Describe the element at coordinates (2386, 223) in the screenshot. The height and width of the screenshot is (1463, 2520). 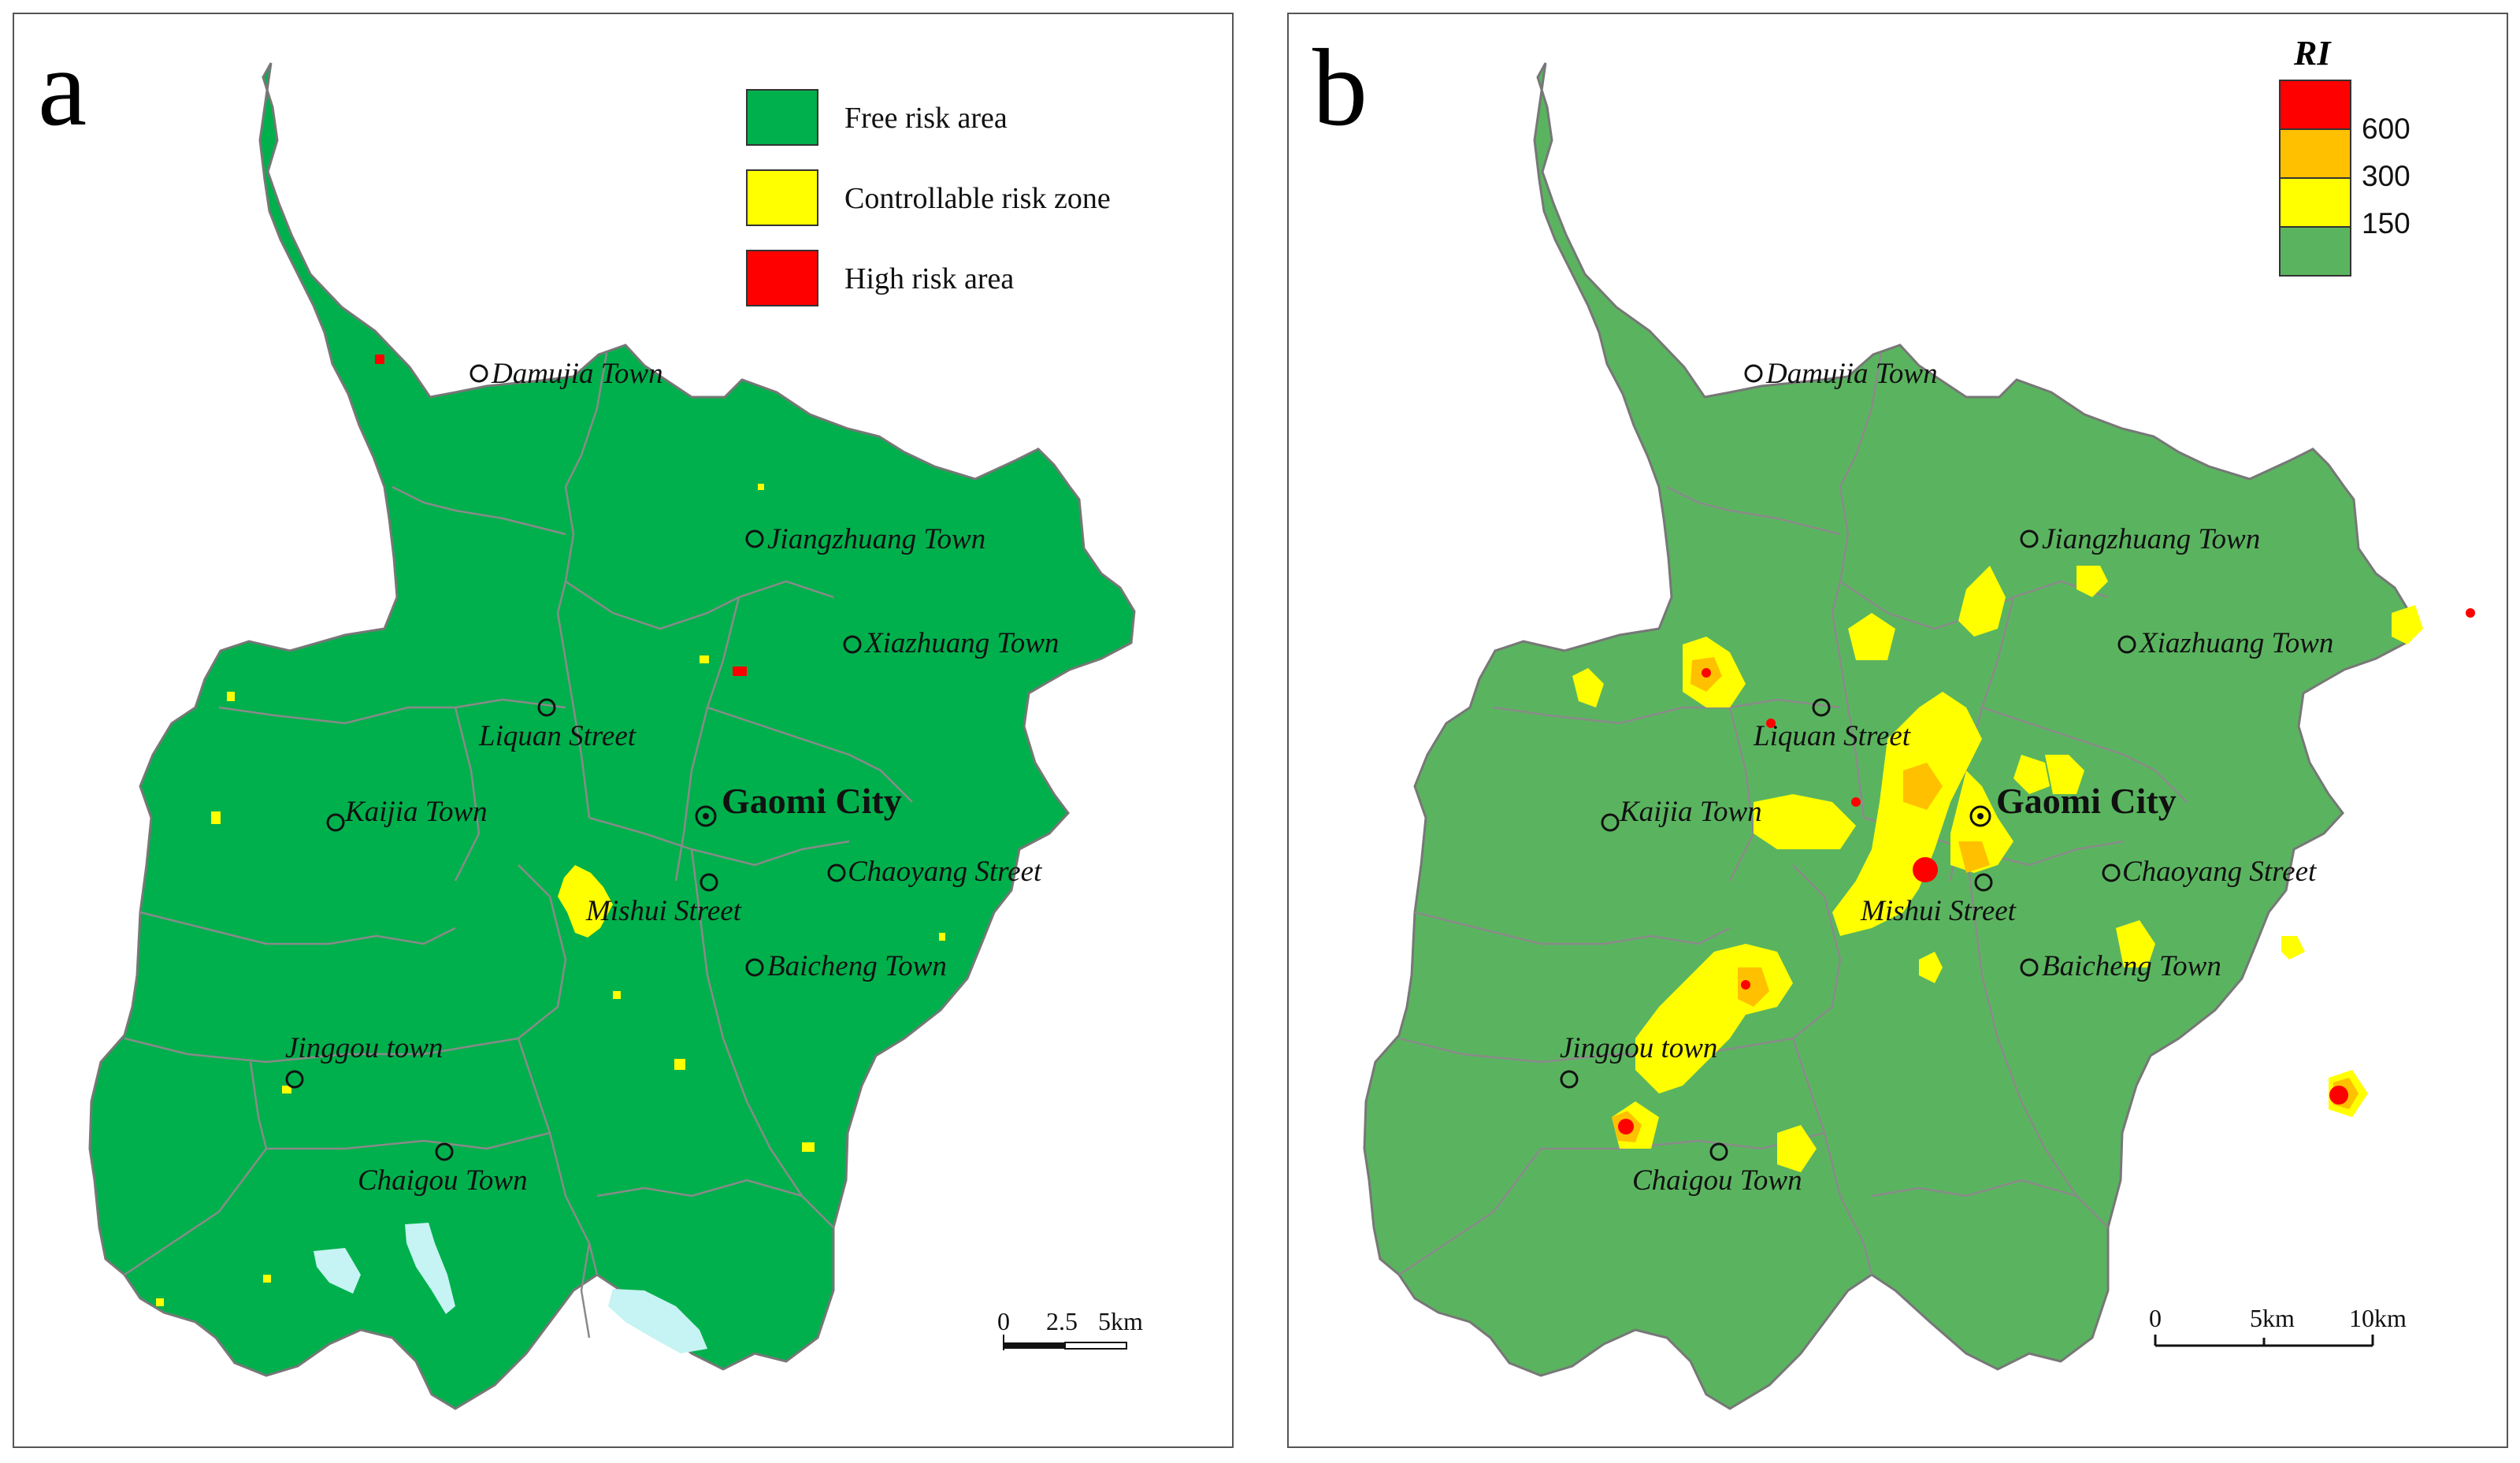
I see `legend-label-150: 150` at that location.